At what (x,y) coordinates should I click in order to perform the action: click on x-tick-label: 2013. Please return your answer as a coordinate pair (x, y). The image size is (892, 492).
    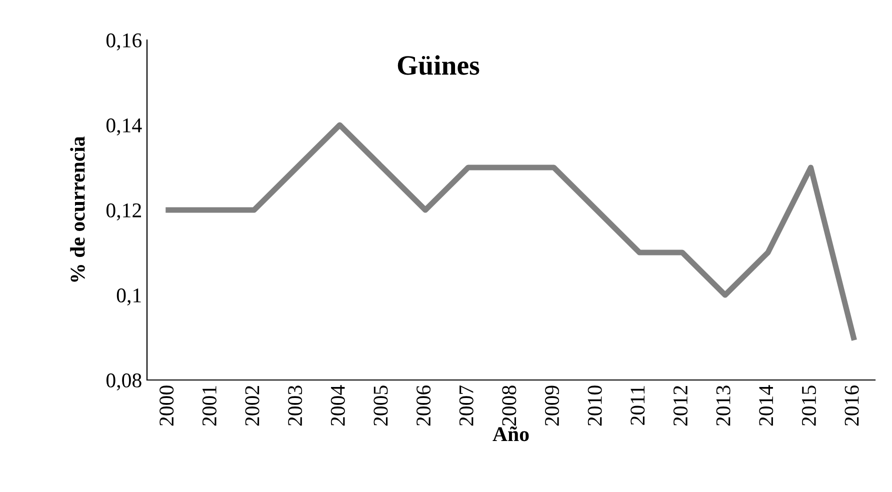
    Looking at the image, I should click on (723, 406).